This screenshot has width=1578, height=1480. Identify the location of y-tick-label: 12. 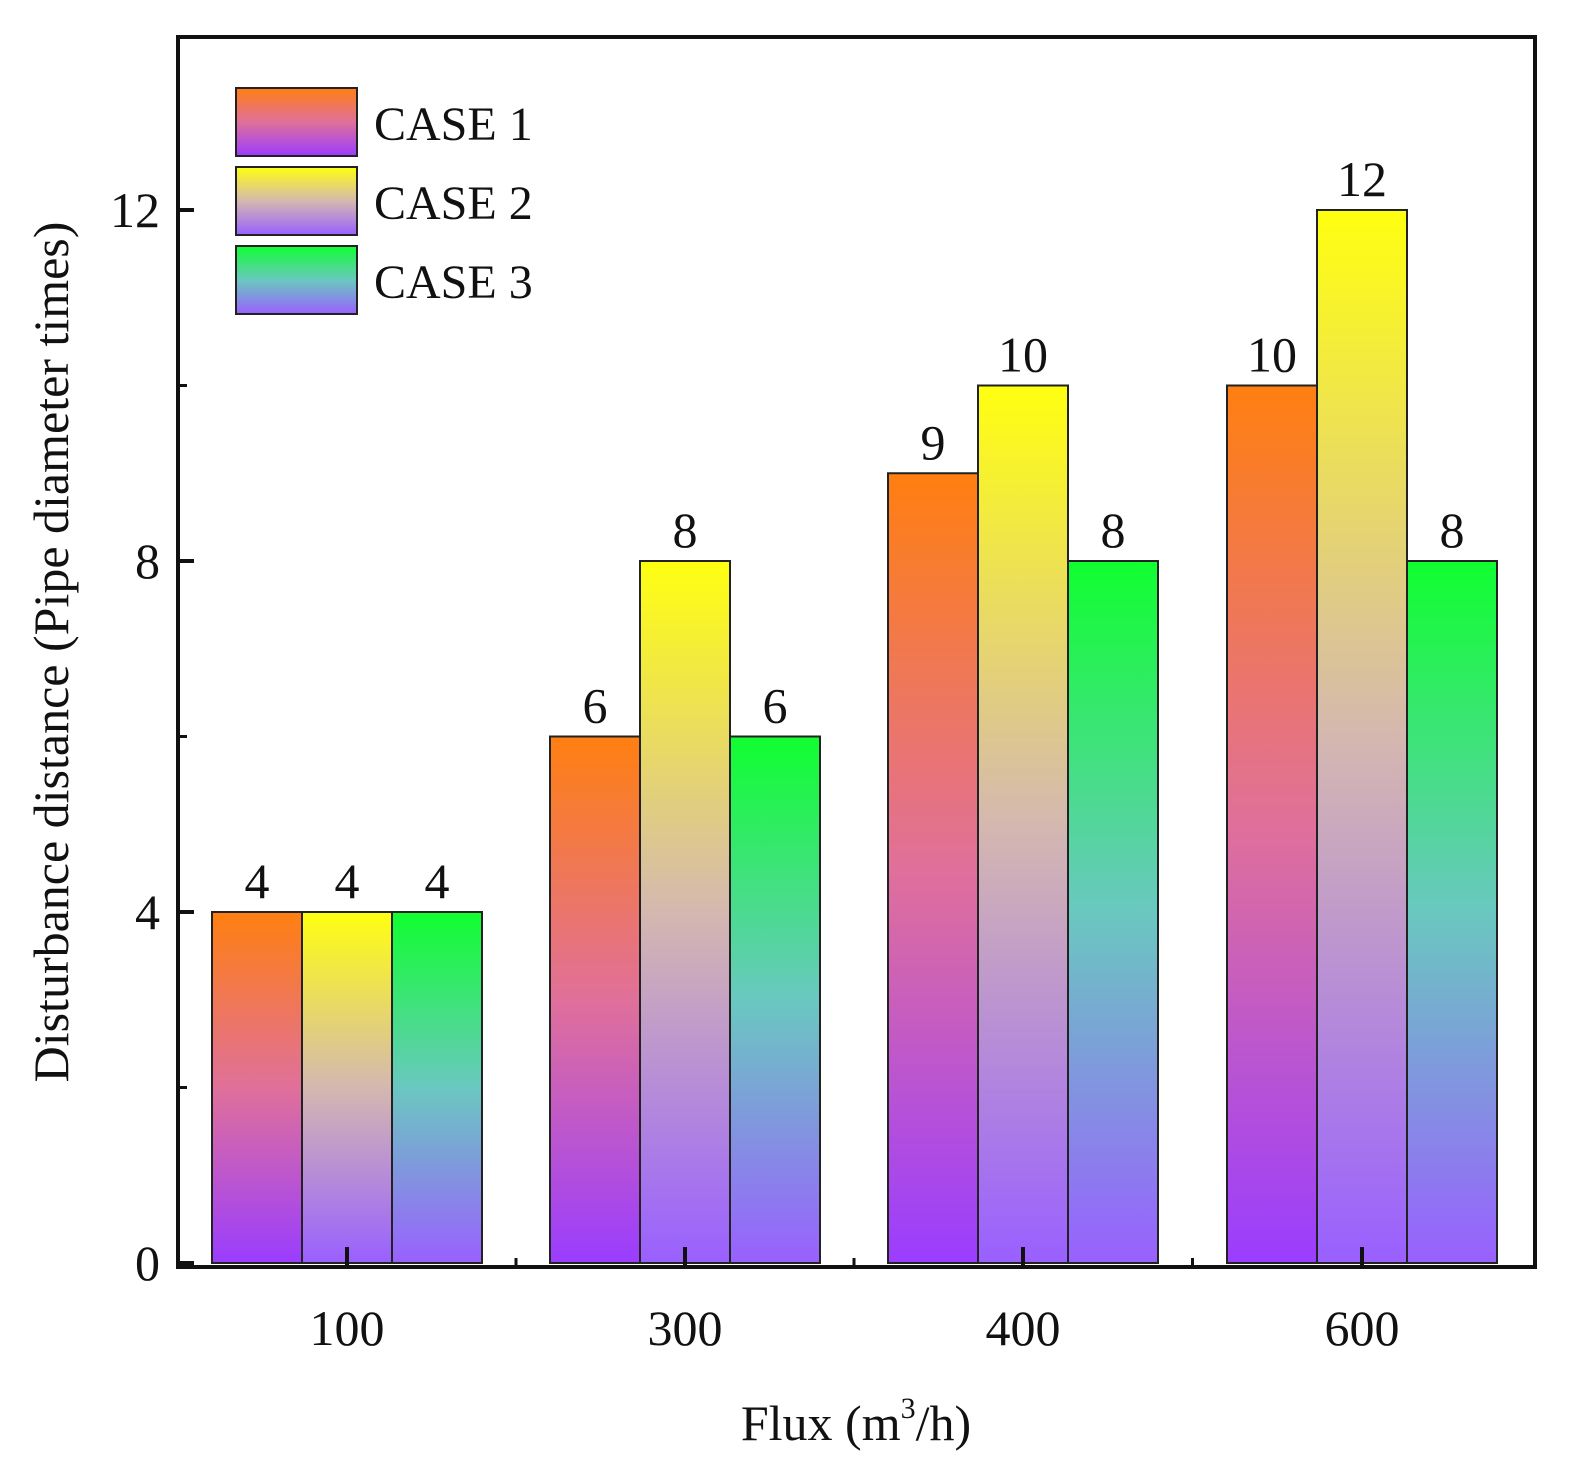
(135, 210).